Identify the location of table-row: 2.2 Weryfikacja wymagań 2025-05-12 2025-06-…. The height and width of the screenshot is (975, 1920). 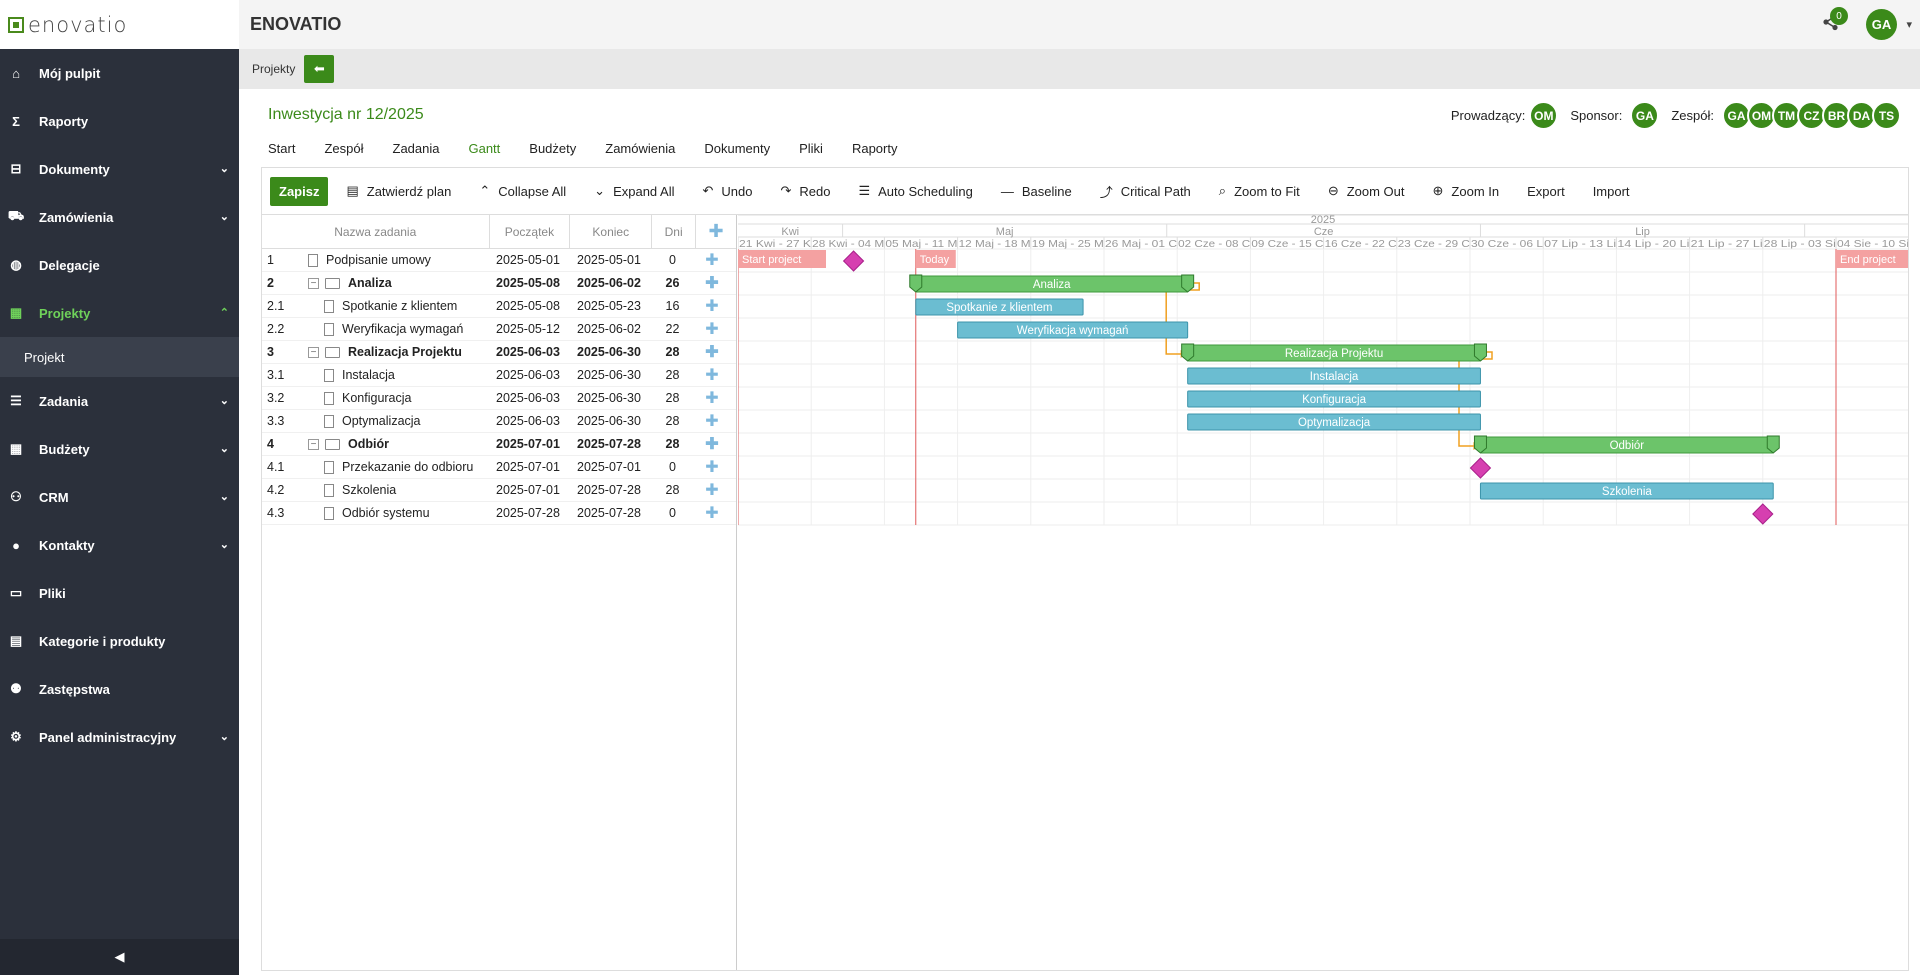
(499, 329).